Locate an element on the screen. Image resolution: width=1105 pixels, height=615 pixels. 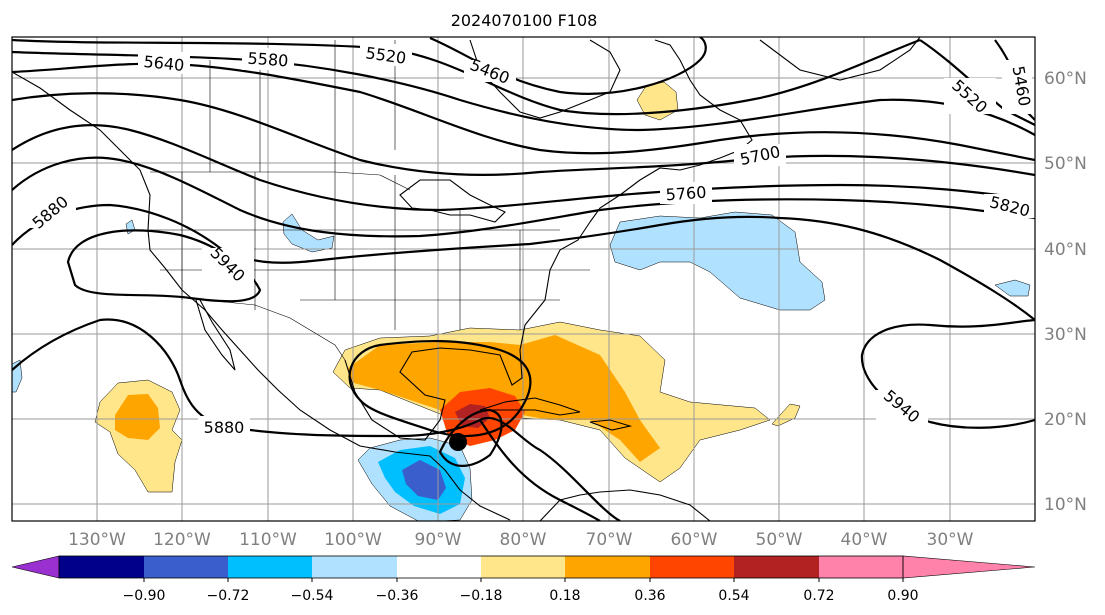
border-us-mexico is located at coordinates (275, 330).